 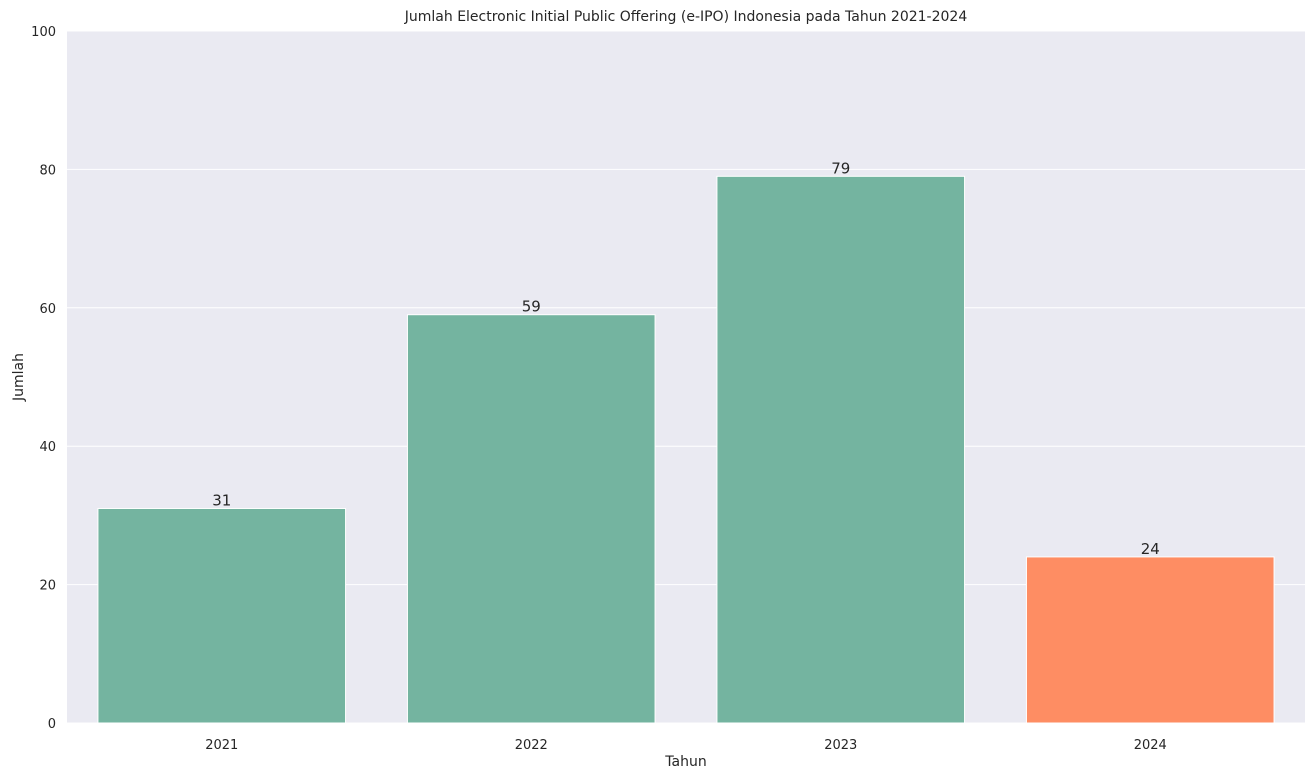 I want to click on x-axis-label: Tahun, so click(x=685, y=762).